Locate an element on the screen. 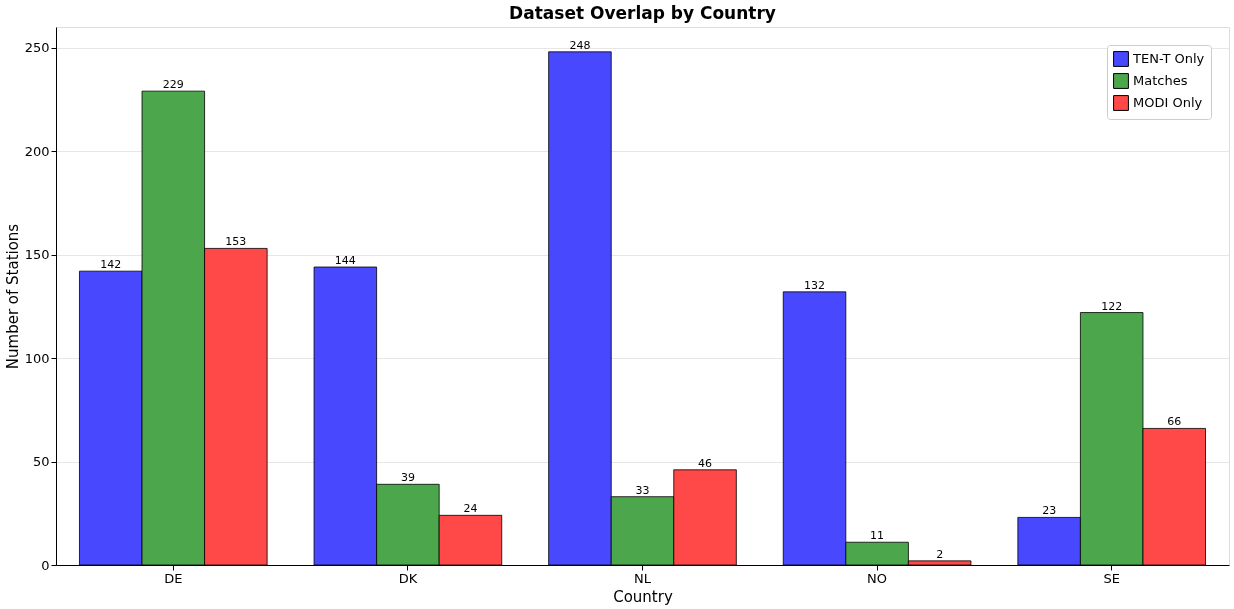 This screenshot has height=609, width=1234. x-tick-label: NO is located at coordinates (877, 578).